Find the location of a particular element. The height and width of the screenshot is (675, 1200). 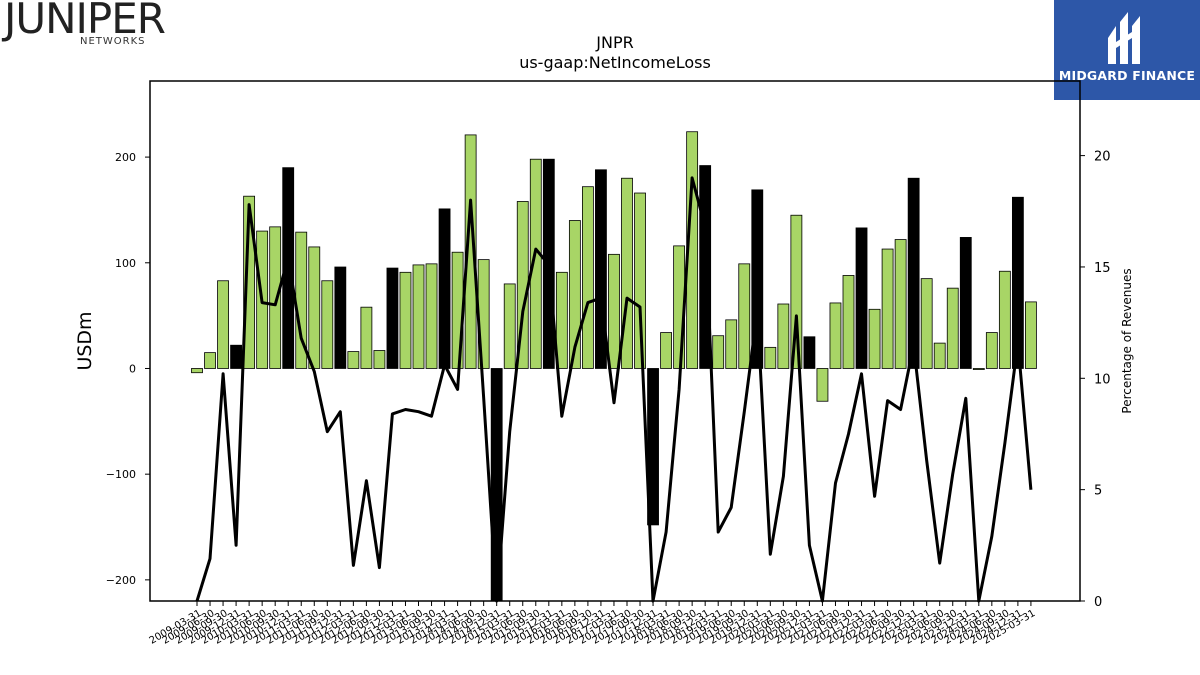

logo-wordmark: JUNIPER is located at coordinates (85, 21).